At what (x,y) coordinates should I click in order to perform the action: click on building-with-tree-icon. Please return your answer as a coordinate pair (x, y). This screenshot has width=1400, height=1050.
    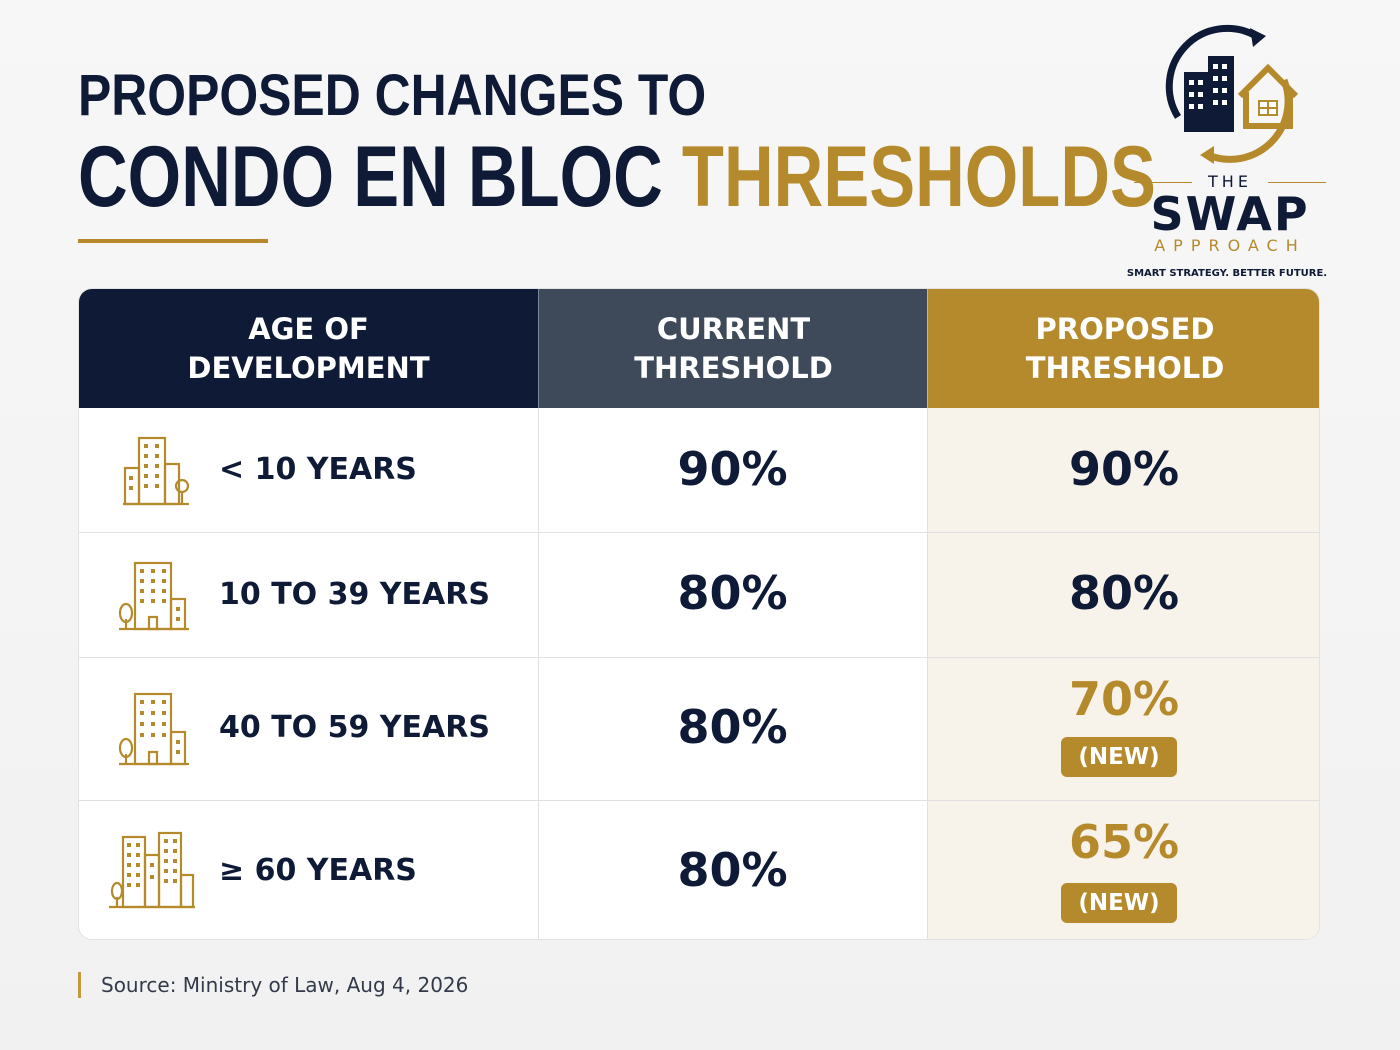
    Looking at the image, I should click on (156, 471).